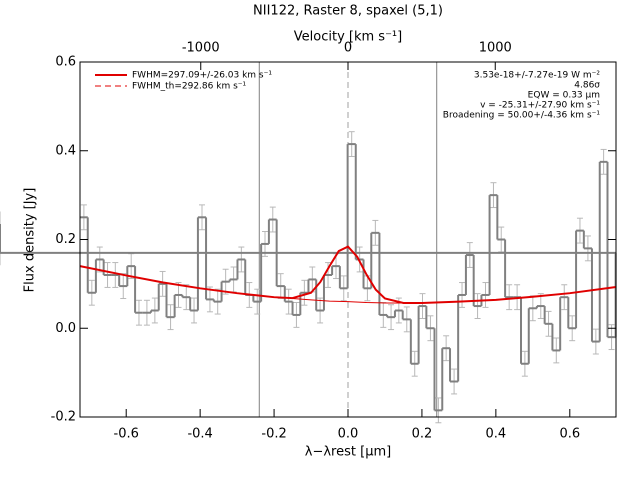 This screenshot has width=640, height=480. What do you see at coordinates (65, 239) in the screenshot?
I see `y-tick-label: 0.2` at bounding box center [65, 239].